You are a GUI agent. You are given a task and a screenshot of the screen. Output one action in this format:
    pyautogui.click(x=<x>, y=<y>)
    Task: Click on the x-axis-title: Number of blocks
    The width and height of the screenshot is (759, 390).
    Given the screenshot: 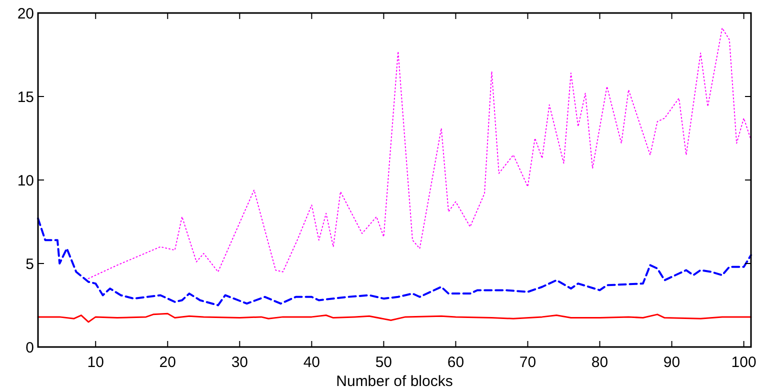 What is the action you would take?
    pyautogui.click(x=394, y=381)
    